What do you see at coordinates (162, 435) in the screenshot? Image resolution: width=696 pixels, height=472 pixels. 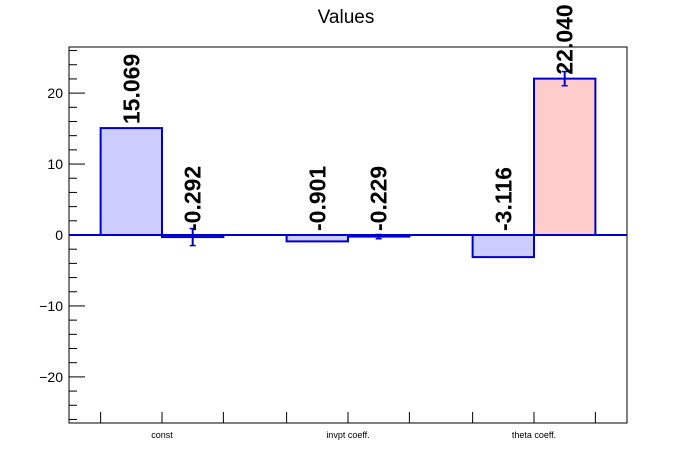 I see `x-tick-label: const` at bounding box center [162, 435].